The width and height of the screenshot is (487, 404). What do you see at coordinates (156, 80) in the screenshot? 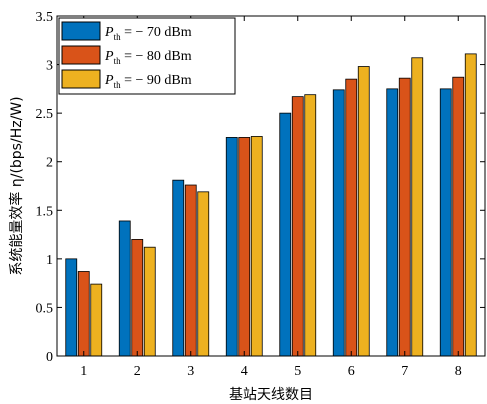
I see `legend-value: = − 90 dBm` at bounding box center [156, 80].